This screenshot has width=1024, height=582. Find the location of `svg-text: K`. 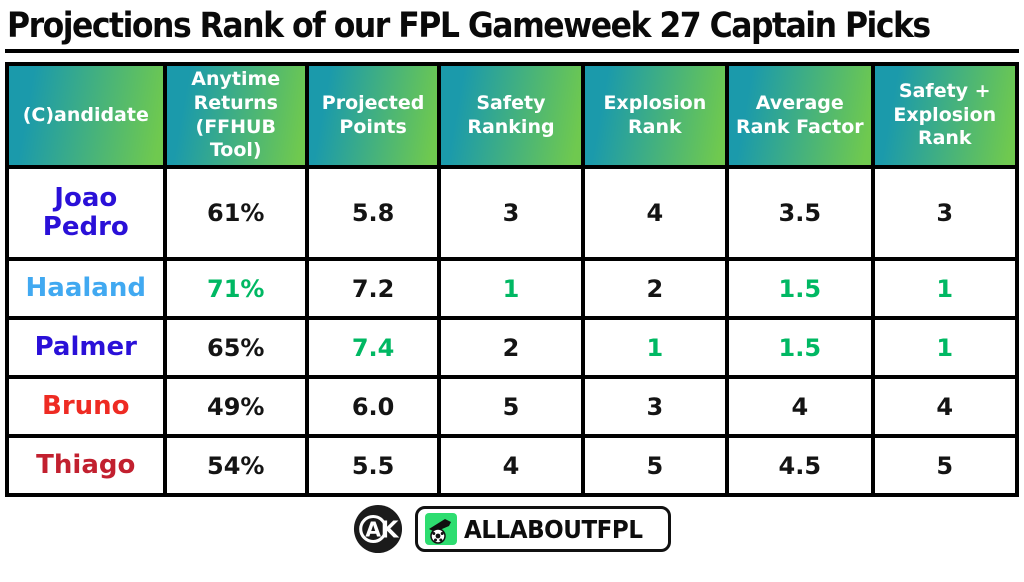

svg-text: K is located at coordinates (390, 531).